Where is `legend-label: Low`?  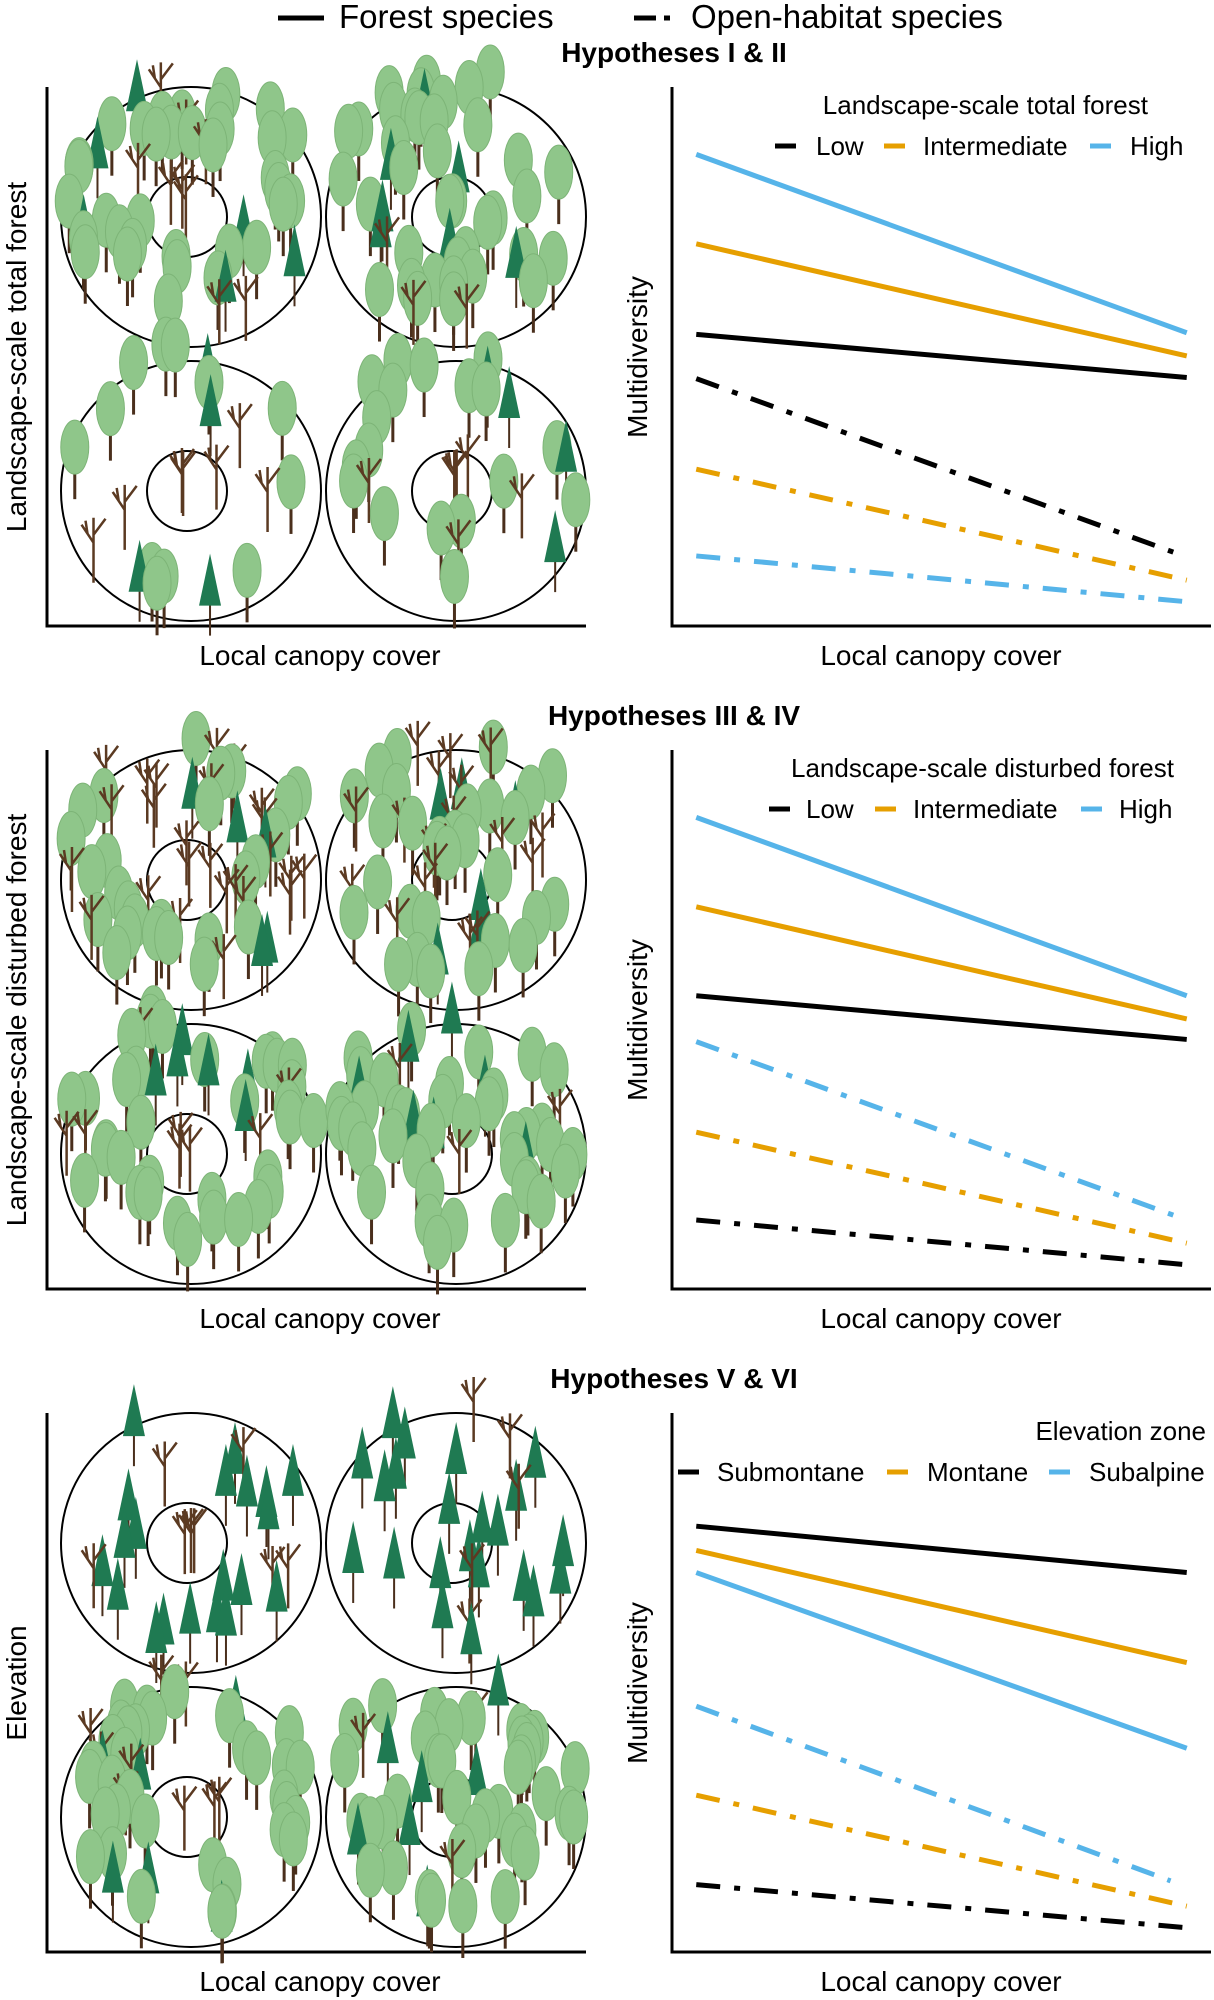 legend-label: Low is located at coordinates (840, 146).